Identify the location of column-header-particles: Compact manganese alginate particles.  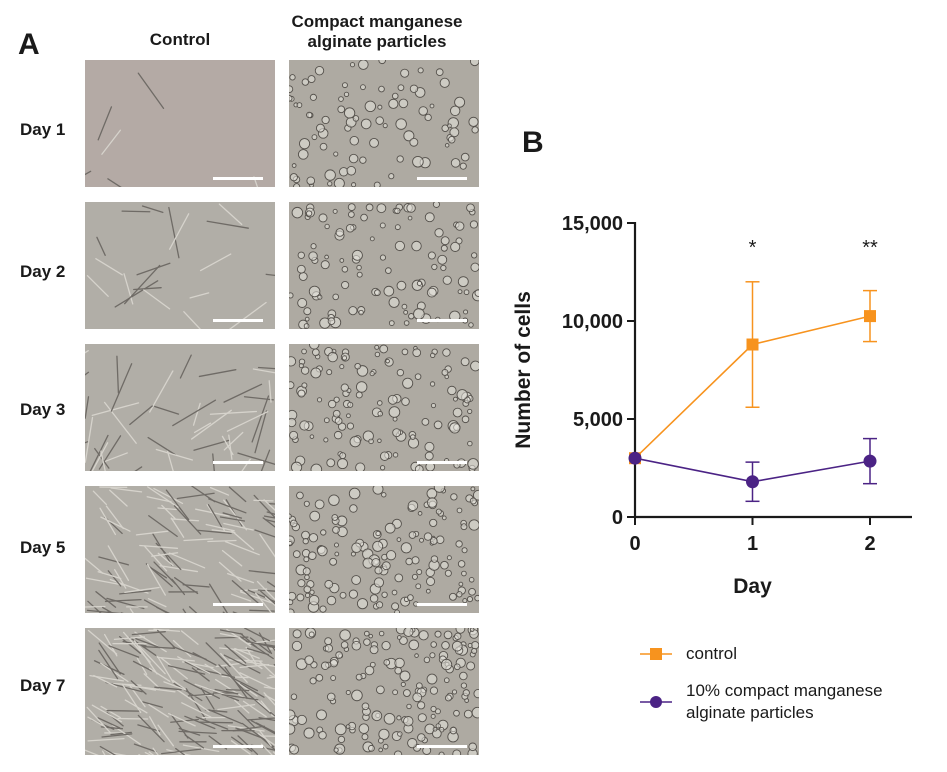
(377, 32).